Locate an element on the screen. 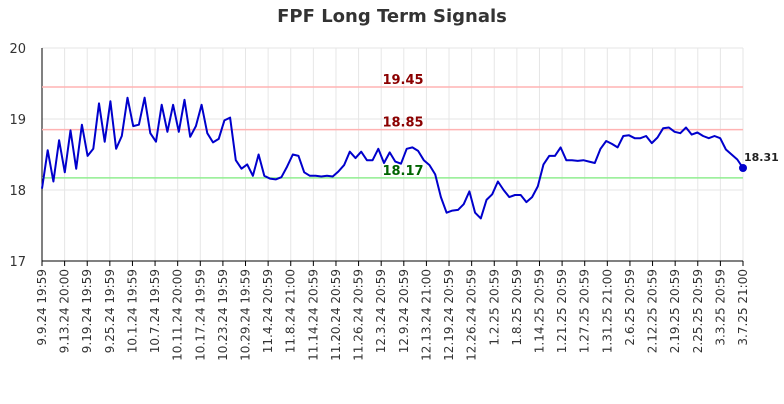  y-tick-label: 17 is located at coordinates (17, 262).